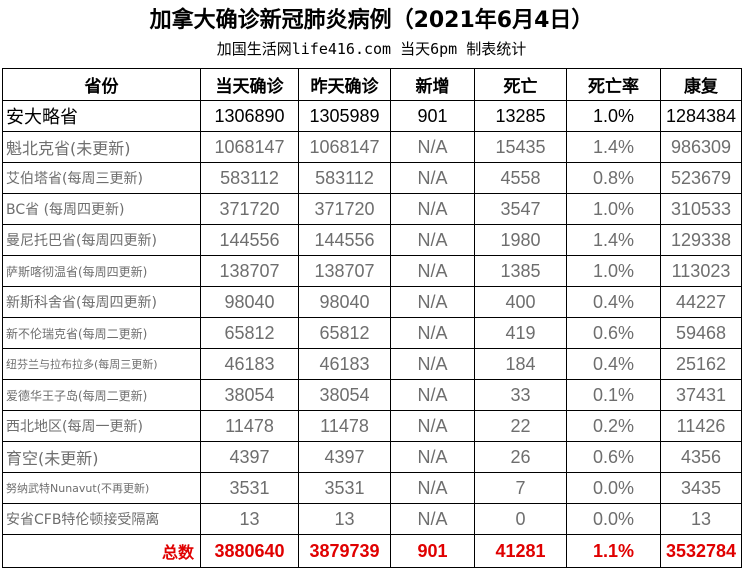 This screenshot has width=743, height=572. What do you see at coordinates (520, 147) in the screenshot?
I see `value-cell: 15435` at bounding box center [520, 147].